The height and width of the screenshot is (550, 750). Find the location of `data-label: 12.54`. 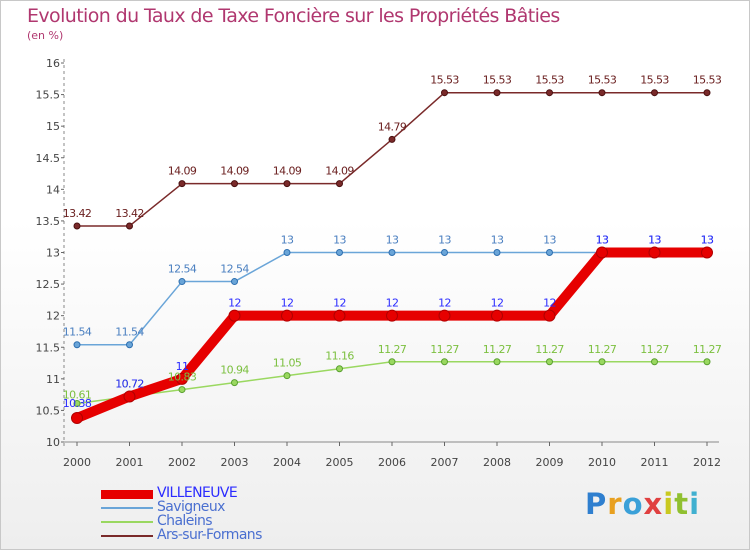

data-label: 12.54 is located at coordinates (182, 269).